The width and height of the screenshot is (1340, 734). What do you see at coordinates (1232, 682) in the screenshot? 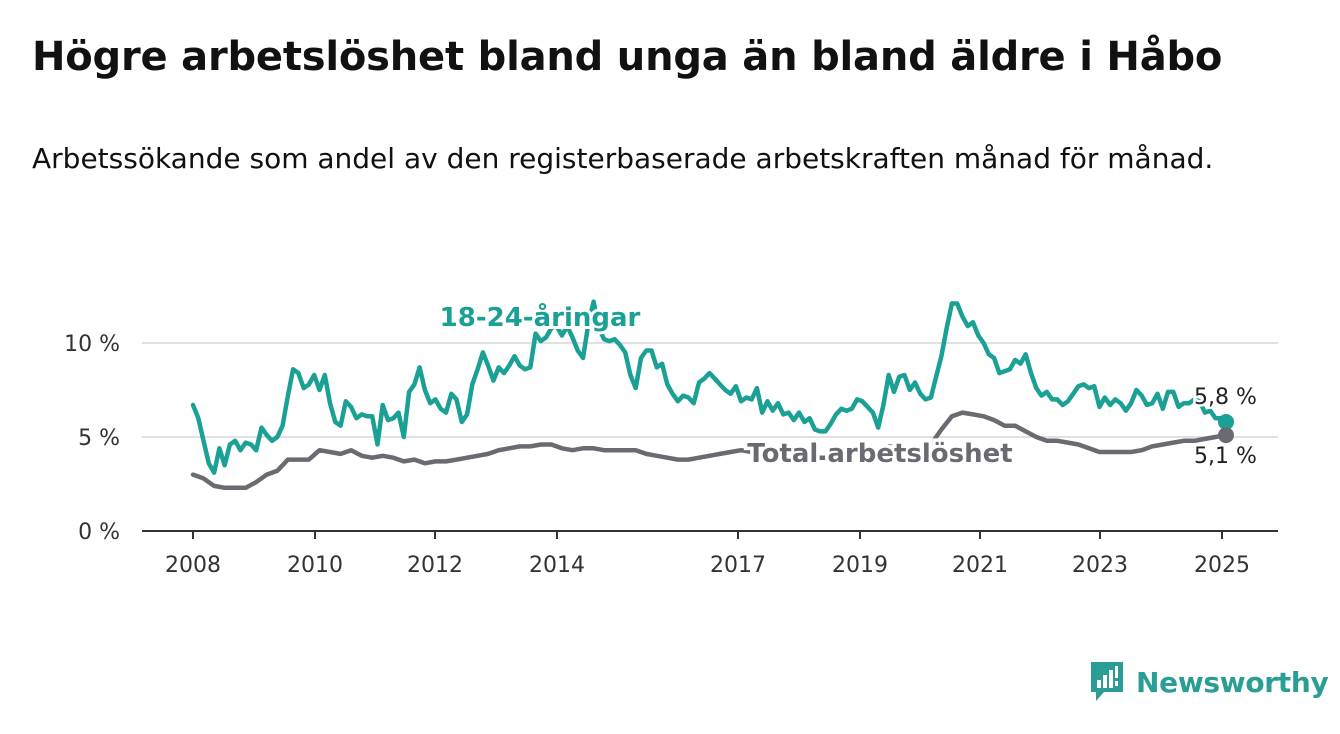
I see `brand-name: Newsworthy` at bounding box center [1232, 682].